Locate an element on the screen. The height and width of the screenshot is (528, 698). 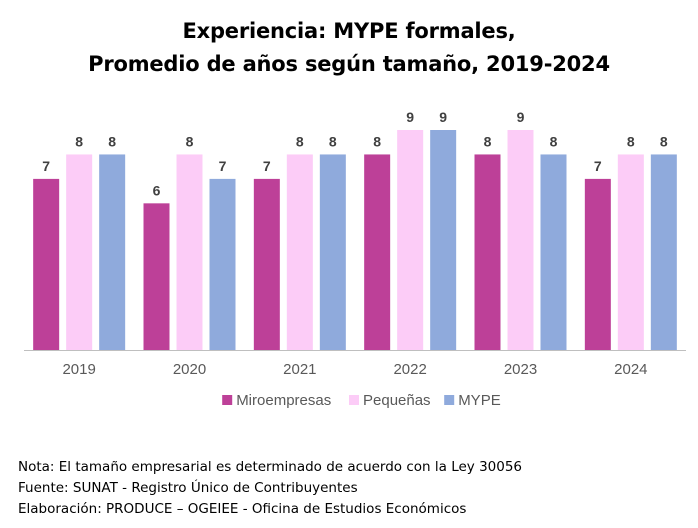
legend-label: Miroempresas is located at coordinates (283, 400).